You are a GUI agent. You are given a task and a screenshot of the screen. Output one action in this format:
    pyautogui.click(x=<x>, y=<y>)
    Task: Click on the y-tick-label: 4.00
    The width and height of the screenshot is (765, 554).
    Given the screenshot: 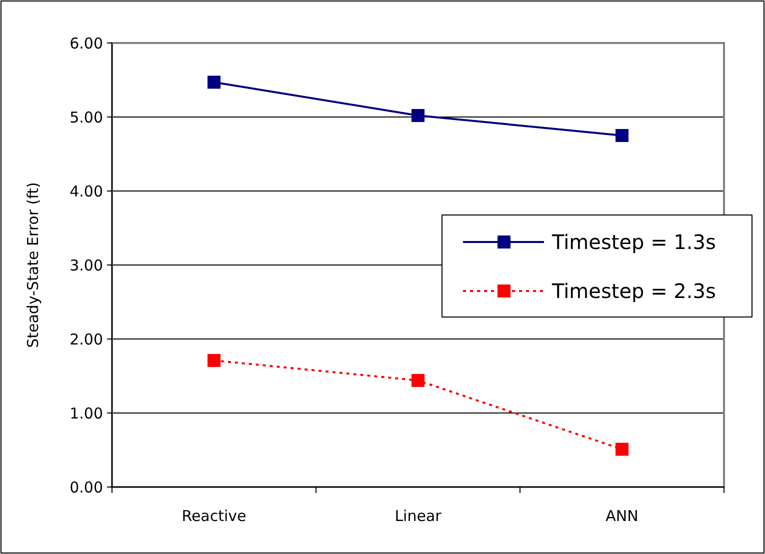 What is the action you would take?
    pyautogui.click(x=86, y=191)
    